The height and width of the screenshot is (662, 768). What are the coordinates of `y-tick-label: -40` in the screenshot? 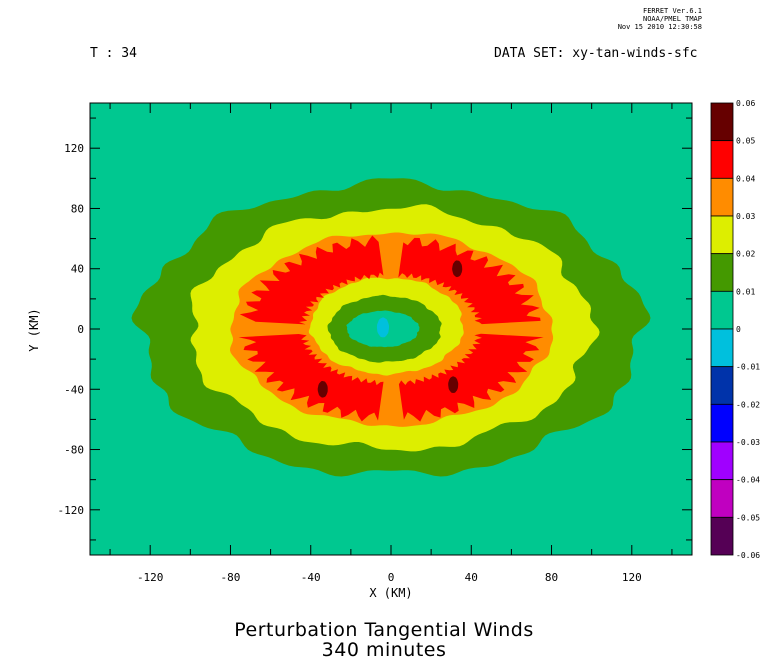 It's located at (74, 389).